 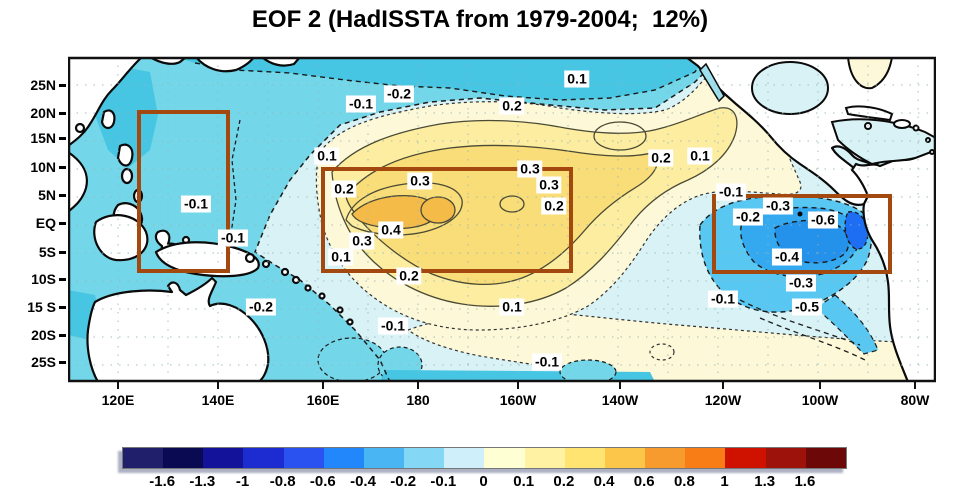 I want to click on colorbar-tick-0: 0, so click(x=483, y=481).